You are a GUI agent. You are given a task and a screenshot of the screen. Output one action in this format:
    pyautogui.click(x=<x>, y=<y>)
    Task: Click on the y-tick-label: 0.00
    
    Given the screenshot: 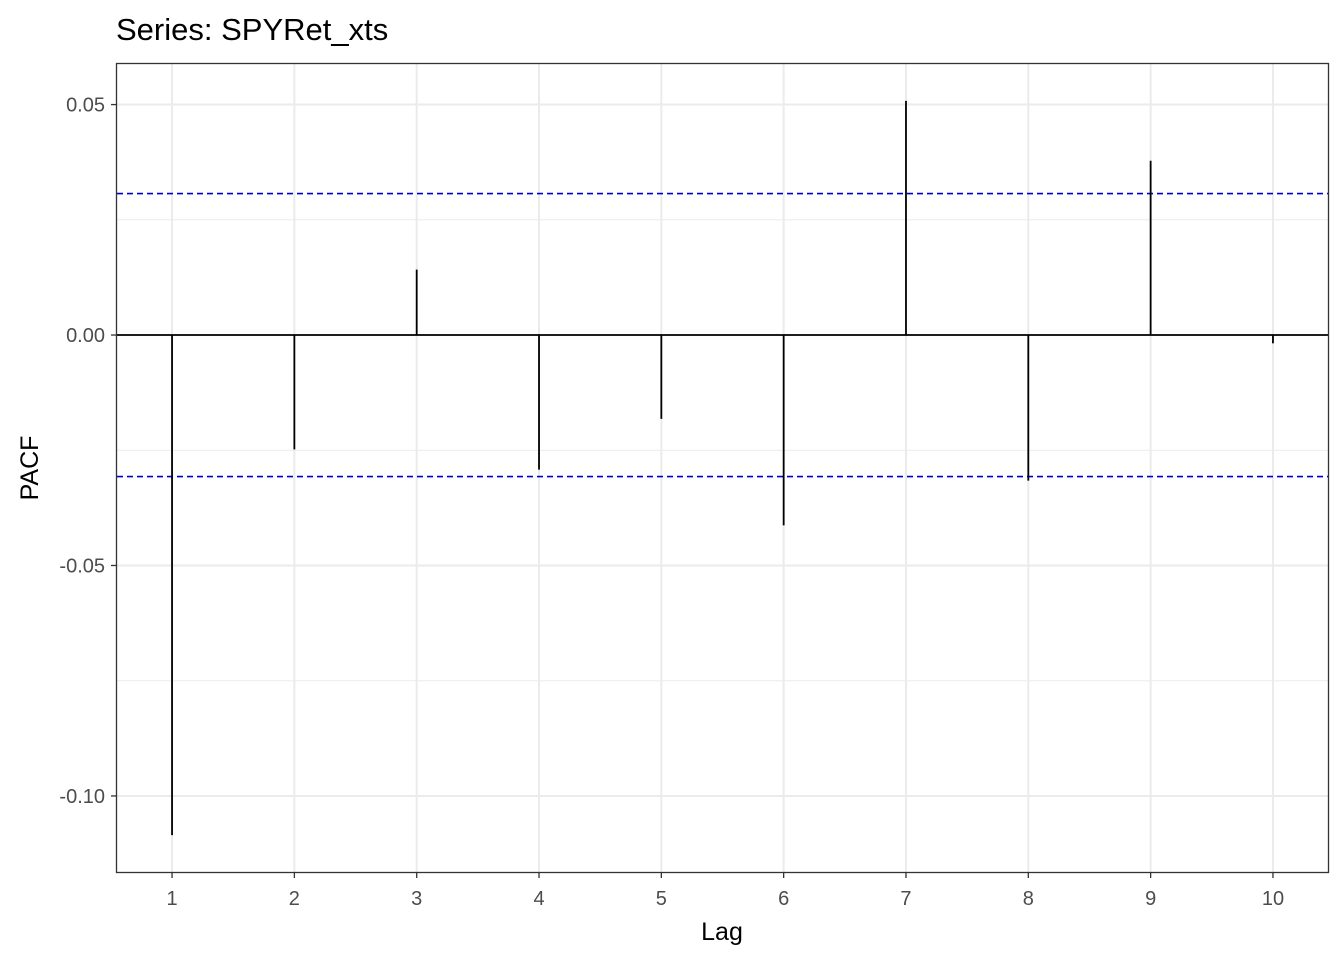 What is the action you would take?
    pyautogui.click(x=85, y=336)
    